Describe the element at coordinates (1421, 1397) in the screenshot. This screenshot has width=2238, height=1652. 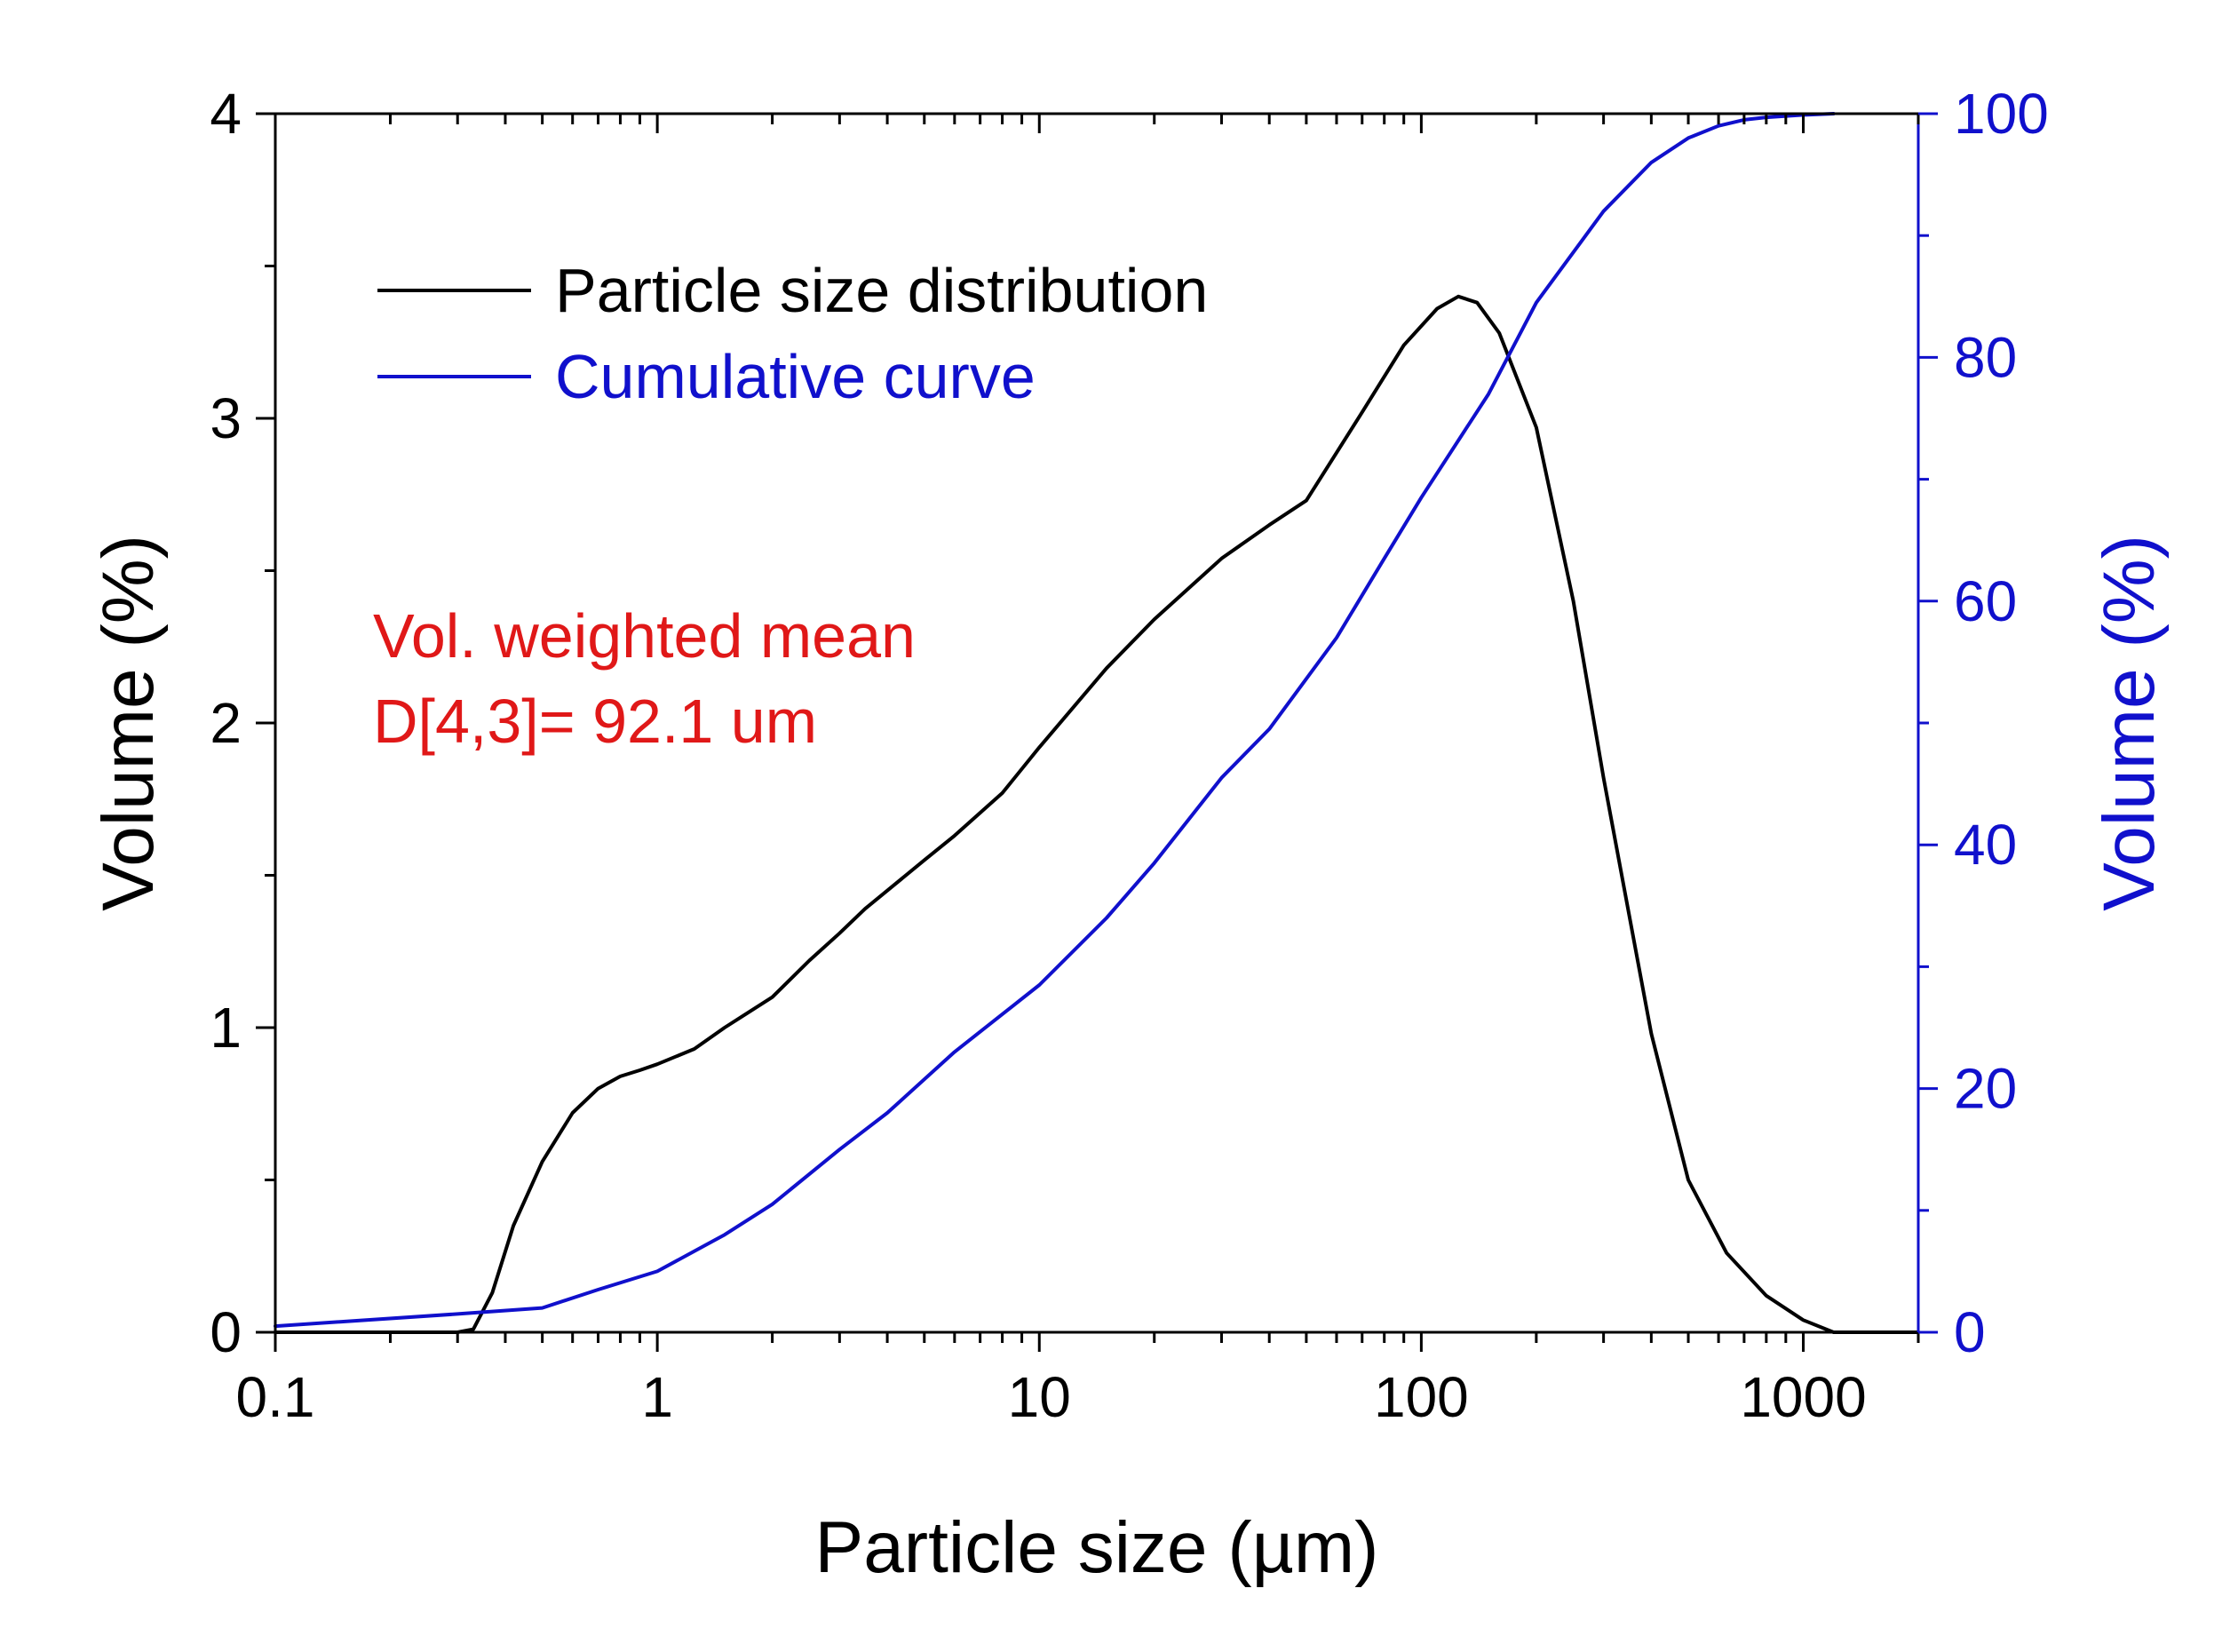
I see `x-tick-label: 100` at that location.